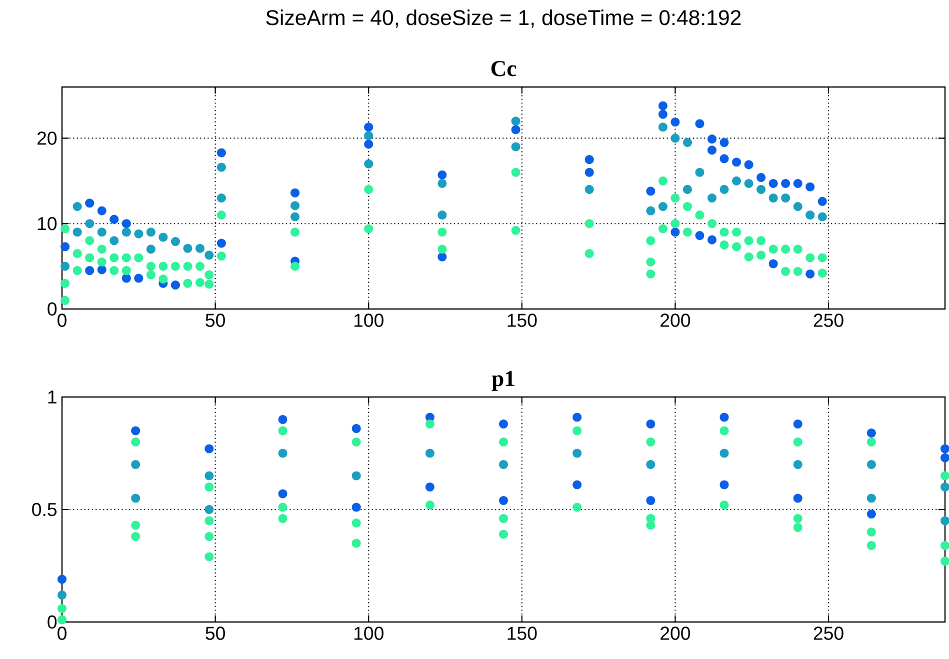 The image size is (949, 659). Describe the element at coordinates (503, 19) in the screenshot. I see `chart-title: SizeArm = 40, doseSize = 1, doseTime = 0:48:192` at that location.